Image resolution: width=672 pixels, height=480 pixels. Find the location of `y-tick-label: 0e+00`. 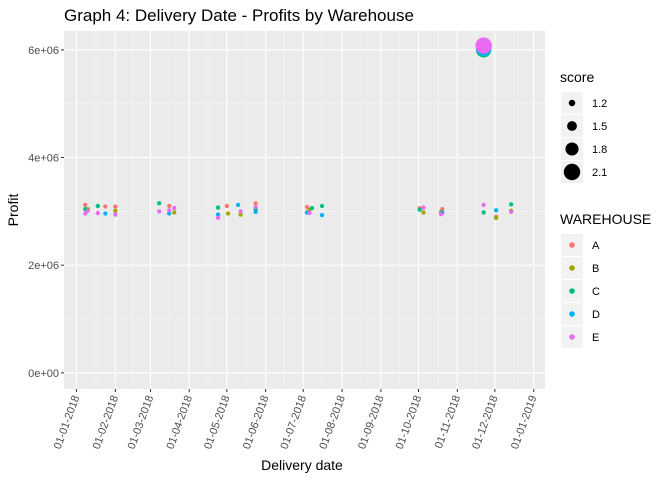

y-tick-label: 0e+00 is located at coordinates (43, 374).